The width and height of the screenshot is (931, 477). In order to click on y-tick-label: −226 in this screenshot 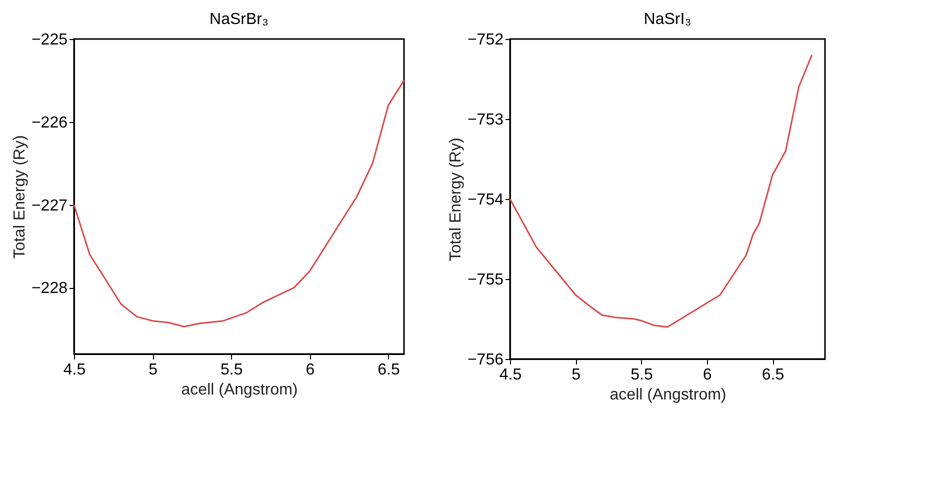, I will do `click(49, 123)`.